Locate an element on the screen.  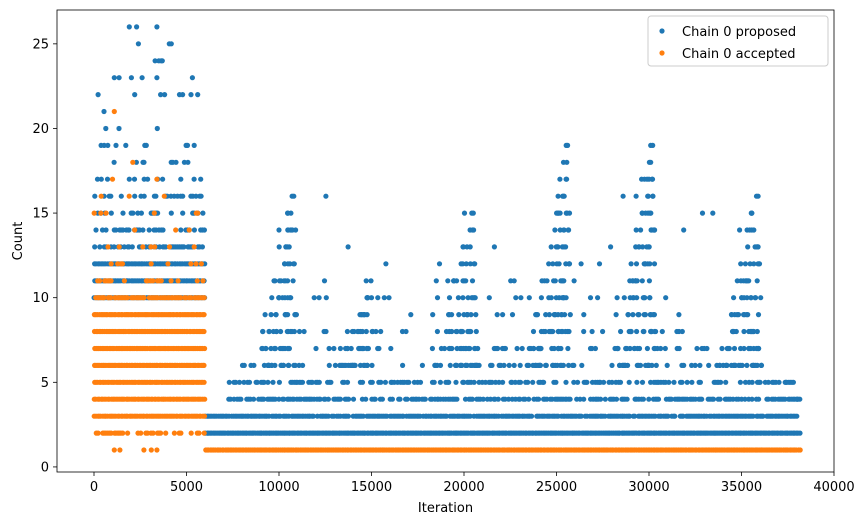
legend-box is located at coordinates (738, 41).